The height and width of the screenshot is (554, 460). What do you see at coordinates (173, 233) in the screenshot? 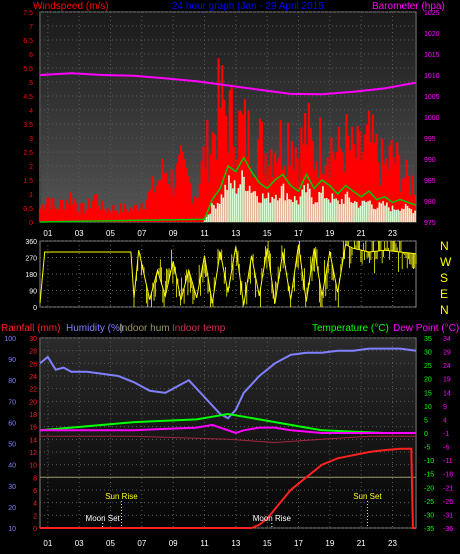
I see `time-label: 09` at bounding box center [173, 233].